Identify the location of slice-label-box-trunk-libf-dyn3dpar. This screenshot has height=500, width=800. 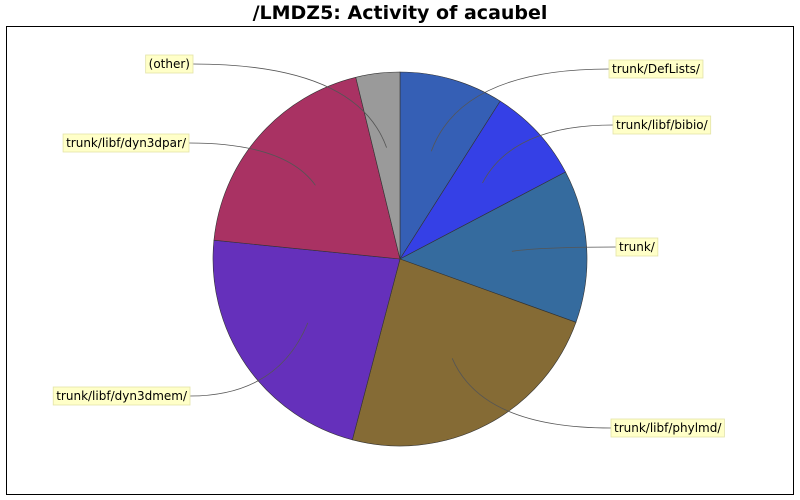
(126, 143).